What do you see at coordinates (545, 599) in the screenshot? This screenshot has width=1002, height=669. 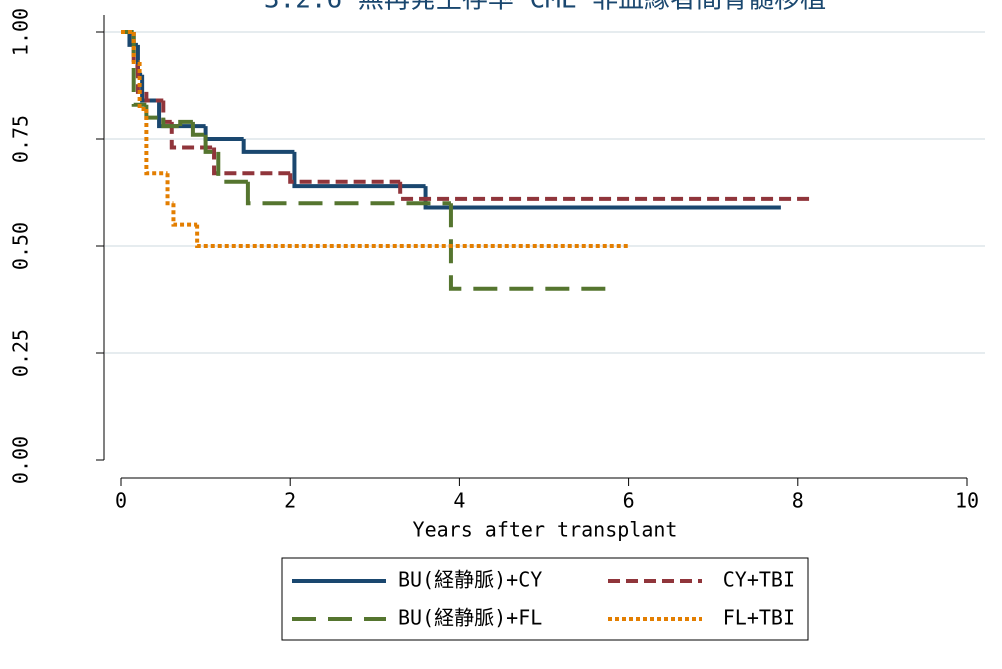 I see `legend-box` at bounding box center [545, 599].